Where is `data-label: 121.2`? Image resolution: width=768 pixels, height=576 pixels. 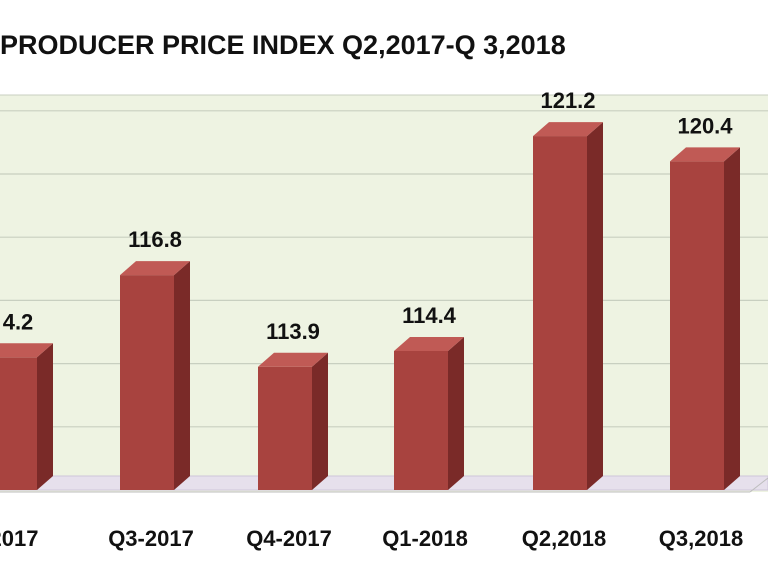
data-label: 121.2 is located at coordinates (567, 100).